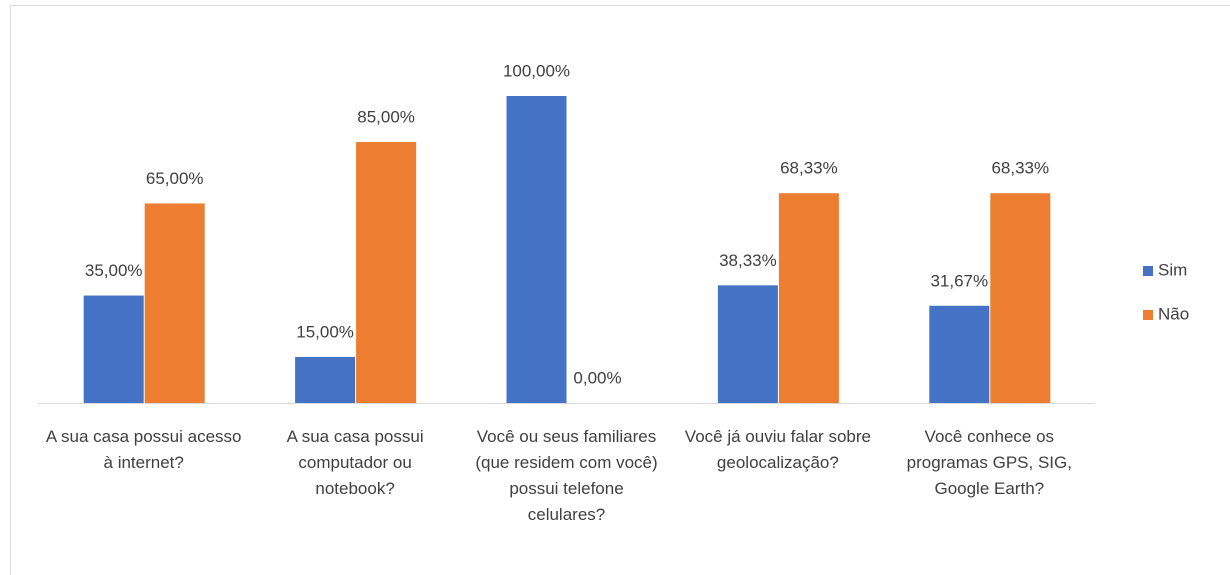  Describe the element at coordinates (597, 377) in the screenshot. I see `data-label: 0,00%` at that location.